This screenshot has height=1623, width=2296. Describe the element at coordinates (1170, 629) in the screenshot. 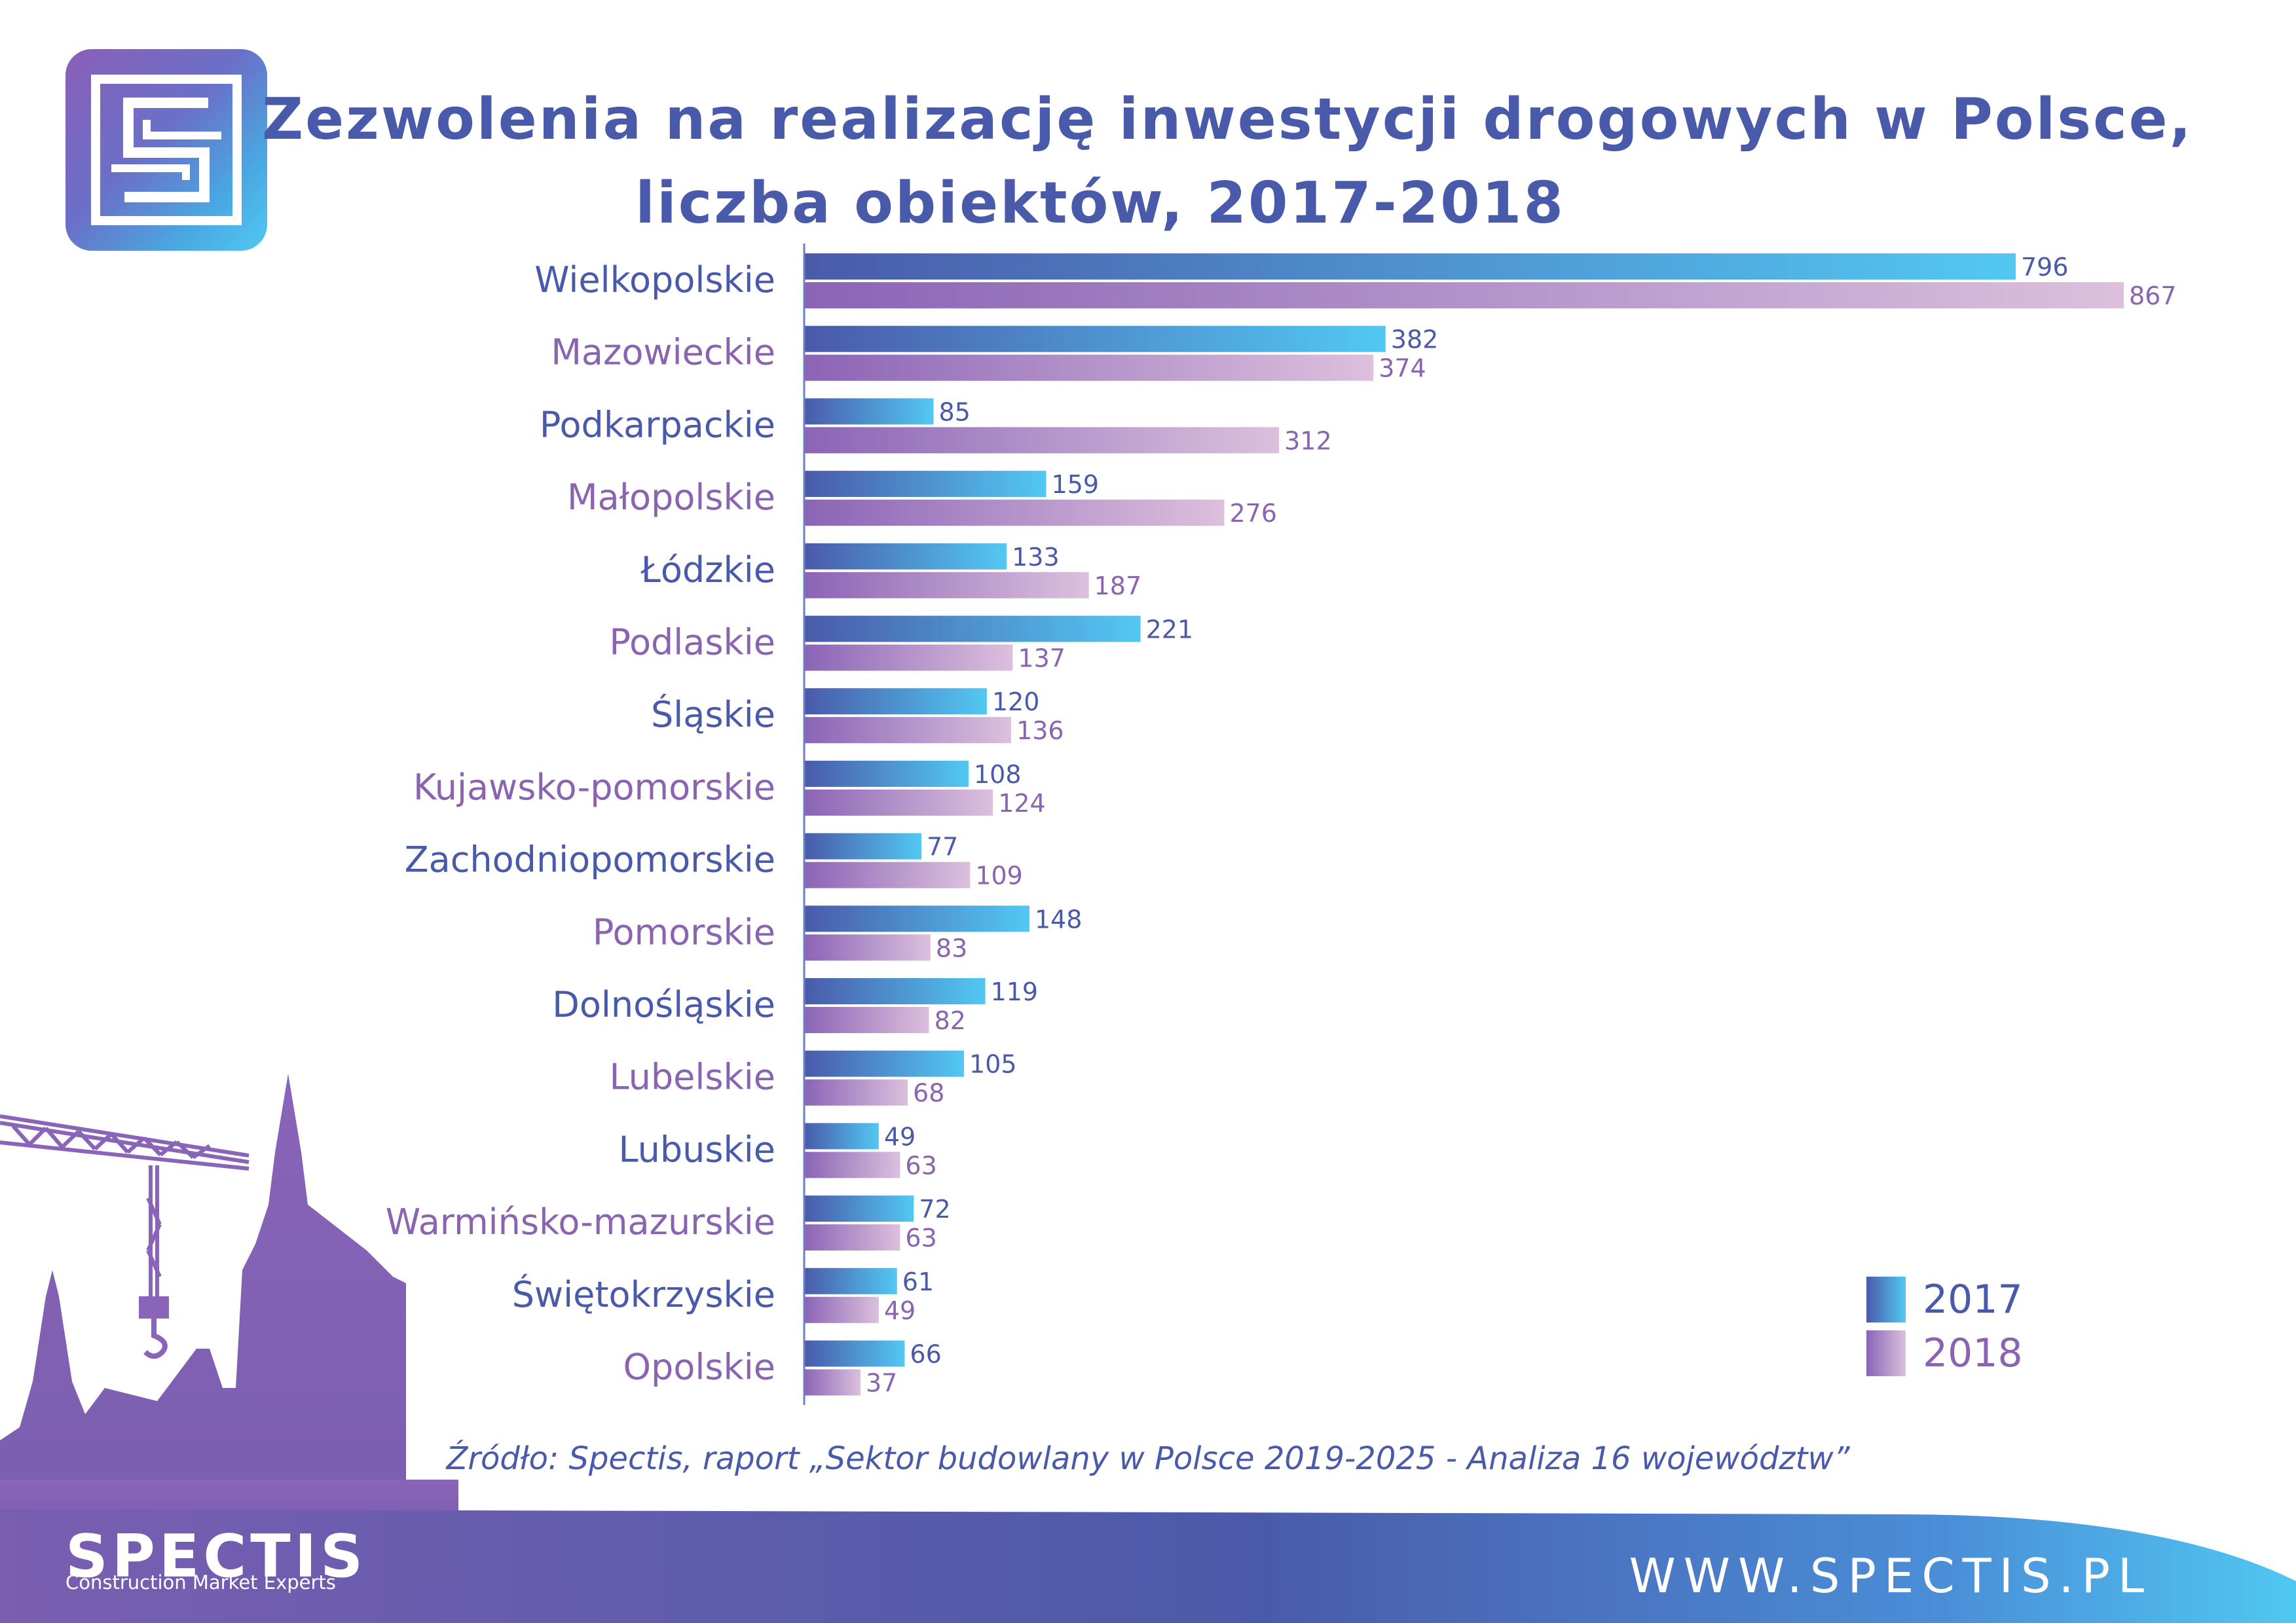

I see `value-label-2017: 221` at that location.